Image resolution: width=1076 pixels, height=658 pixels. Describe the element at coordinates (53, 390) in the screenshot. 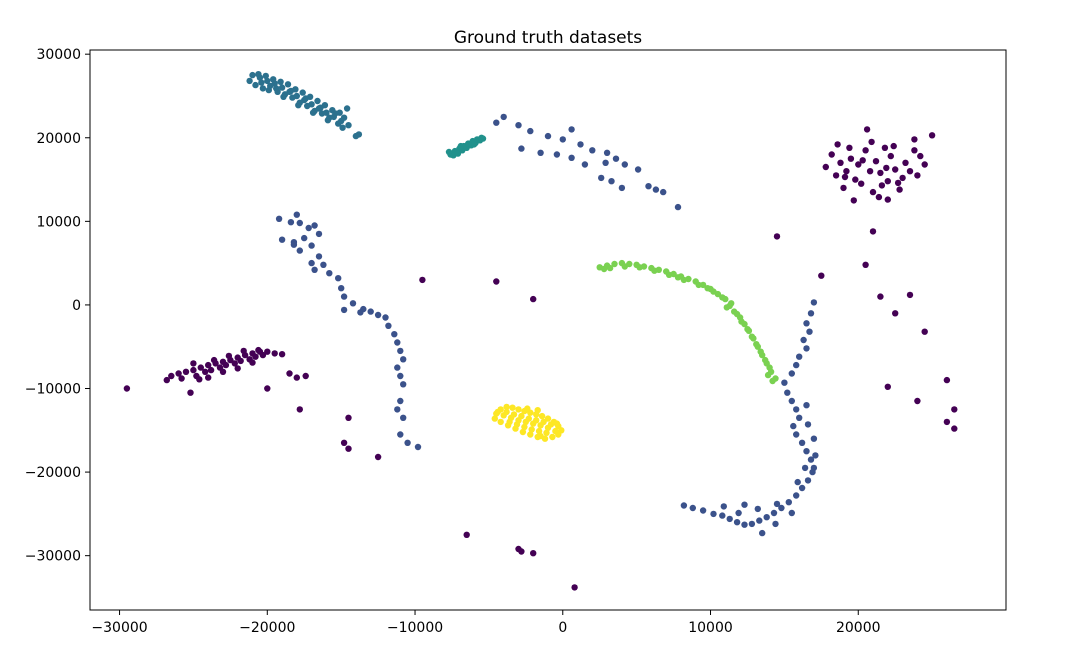

I see `y-tick-label: −10000` at that location.